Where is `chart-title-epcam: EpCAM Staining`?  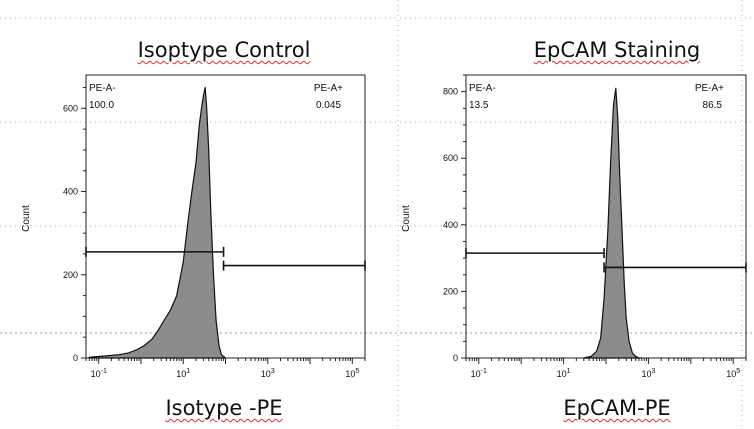
chart-title-epcam: EpCAM Staining is located at coordinates (617, 50).